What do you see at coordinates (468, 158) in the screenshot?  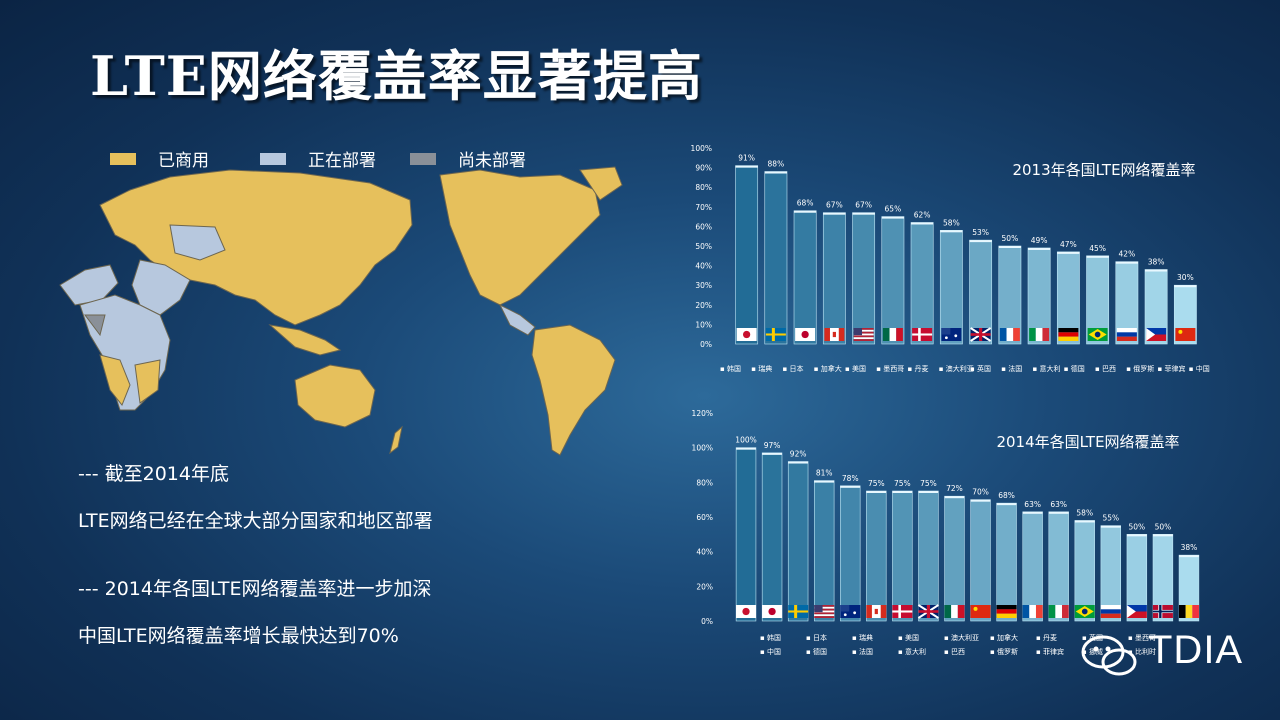 I see `legend-item-not-deployed: 尚未部署` at bounding box center [468, 158].